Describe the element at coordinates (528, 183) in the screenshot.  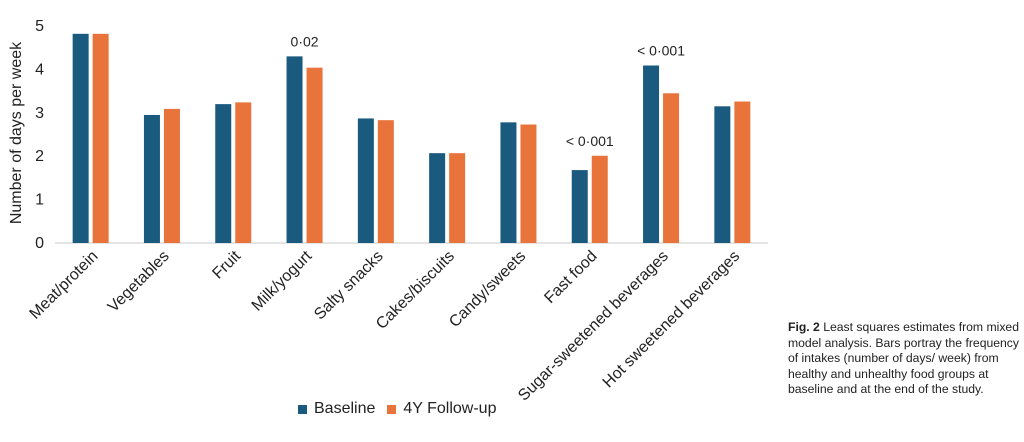
I see `bar-4y-follow-up-candy-sweets` at that location.